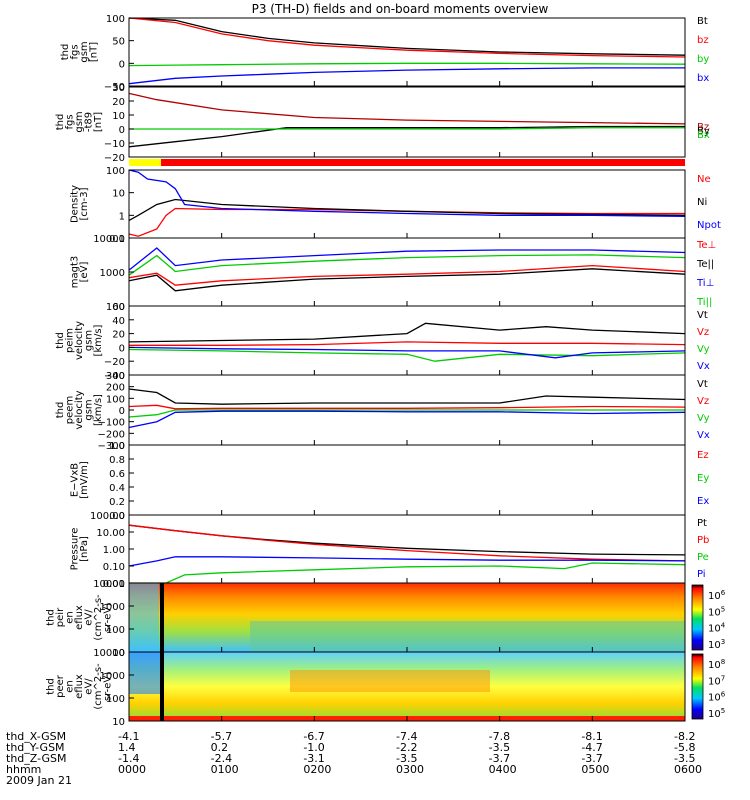  What do you see at coordinates (499, 758) in the screenshot?
I see `ephem-value: -3.7` at bounding box center [499, 758].